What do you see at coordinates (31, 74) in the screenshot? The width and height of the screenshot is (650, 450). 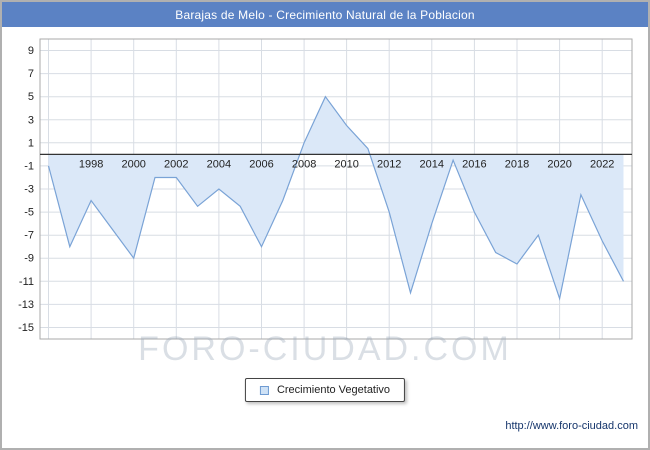 I see `svg-text: 7` at bounding box center [31, 74].